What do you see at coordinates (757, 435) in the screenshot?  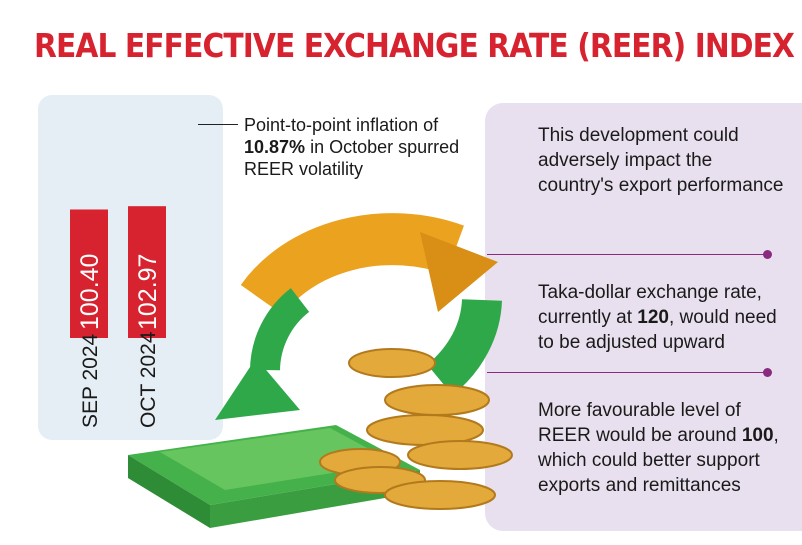 I see `reer-target-highlight: 100` at bounding box center [757, 435].